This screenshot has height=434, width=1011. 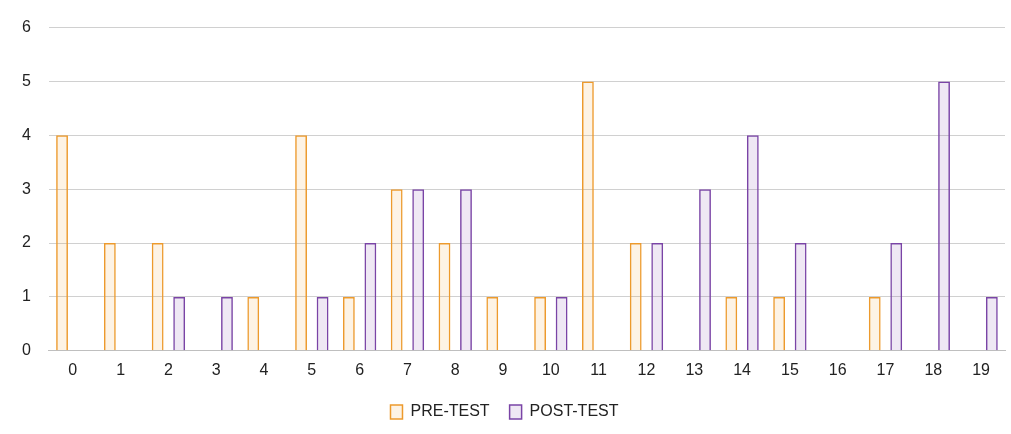 I want to click on x-tick-label: 6, so click(x=360, y=370).